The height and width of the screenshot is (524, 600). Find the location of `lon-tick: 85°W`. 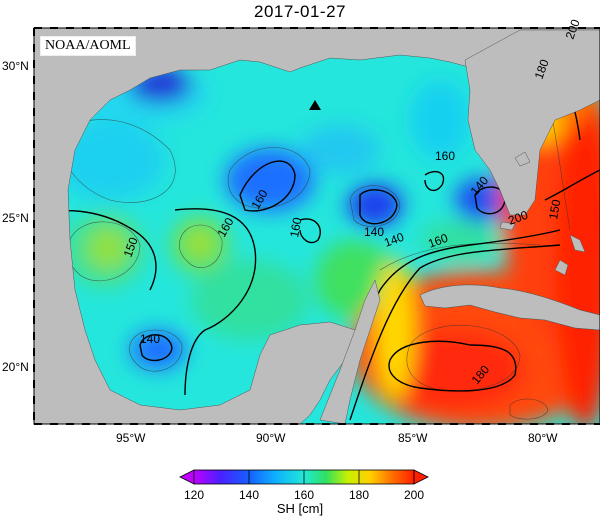

lon-tick: 85°W is located at coordinates (413, 438).